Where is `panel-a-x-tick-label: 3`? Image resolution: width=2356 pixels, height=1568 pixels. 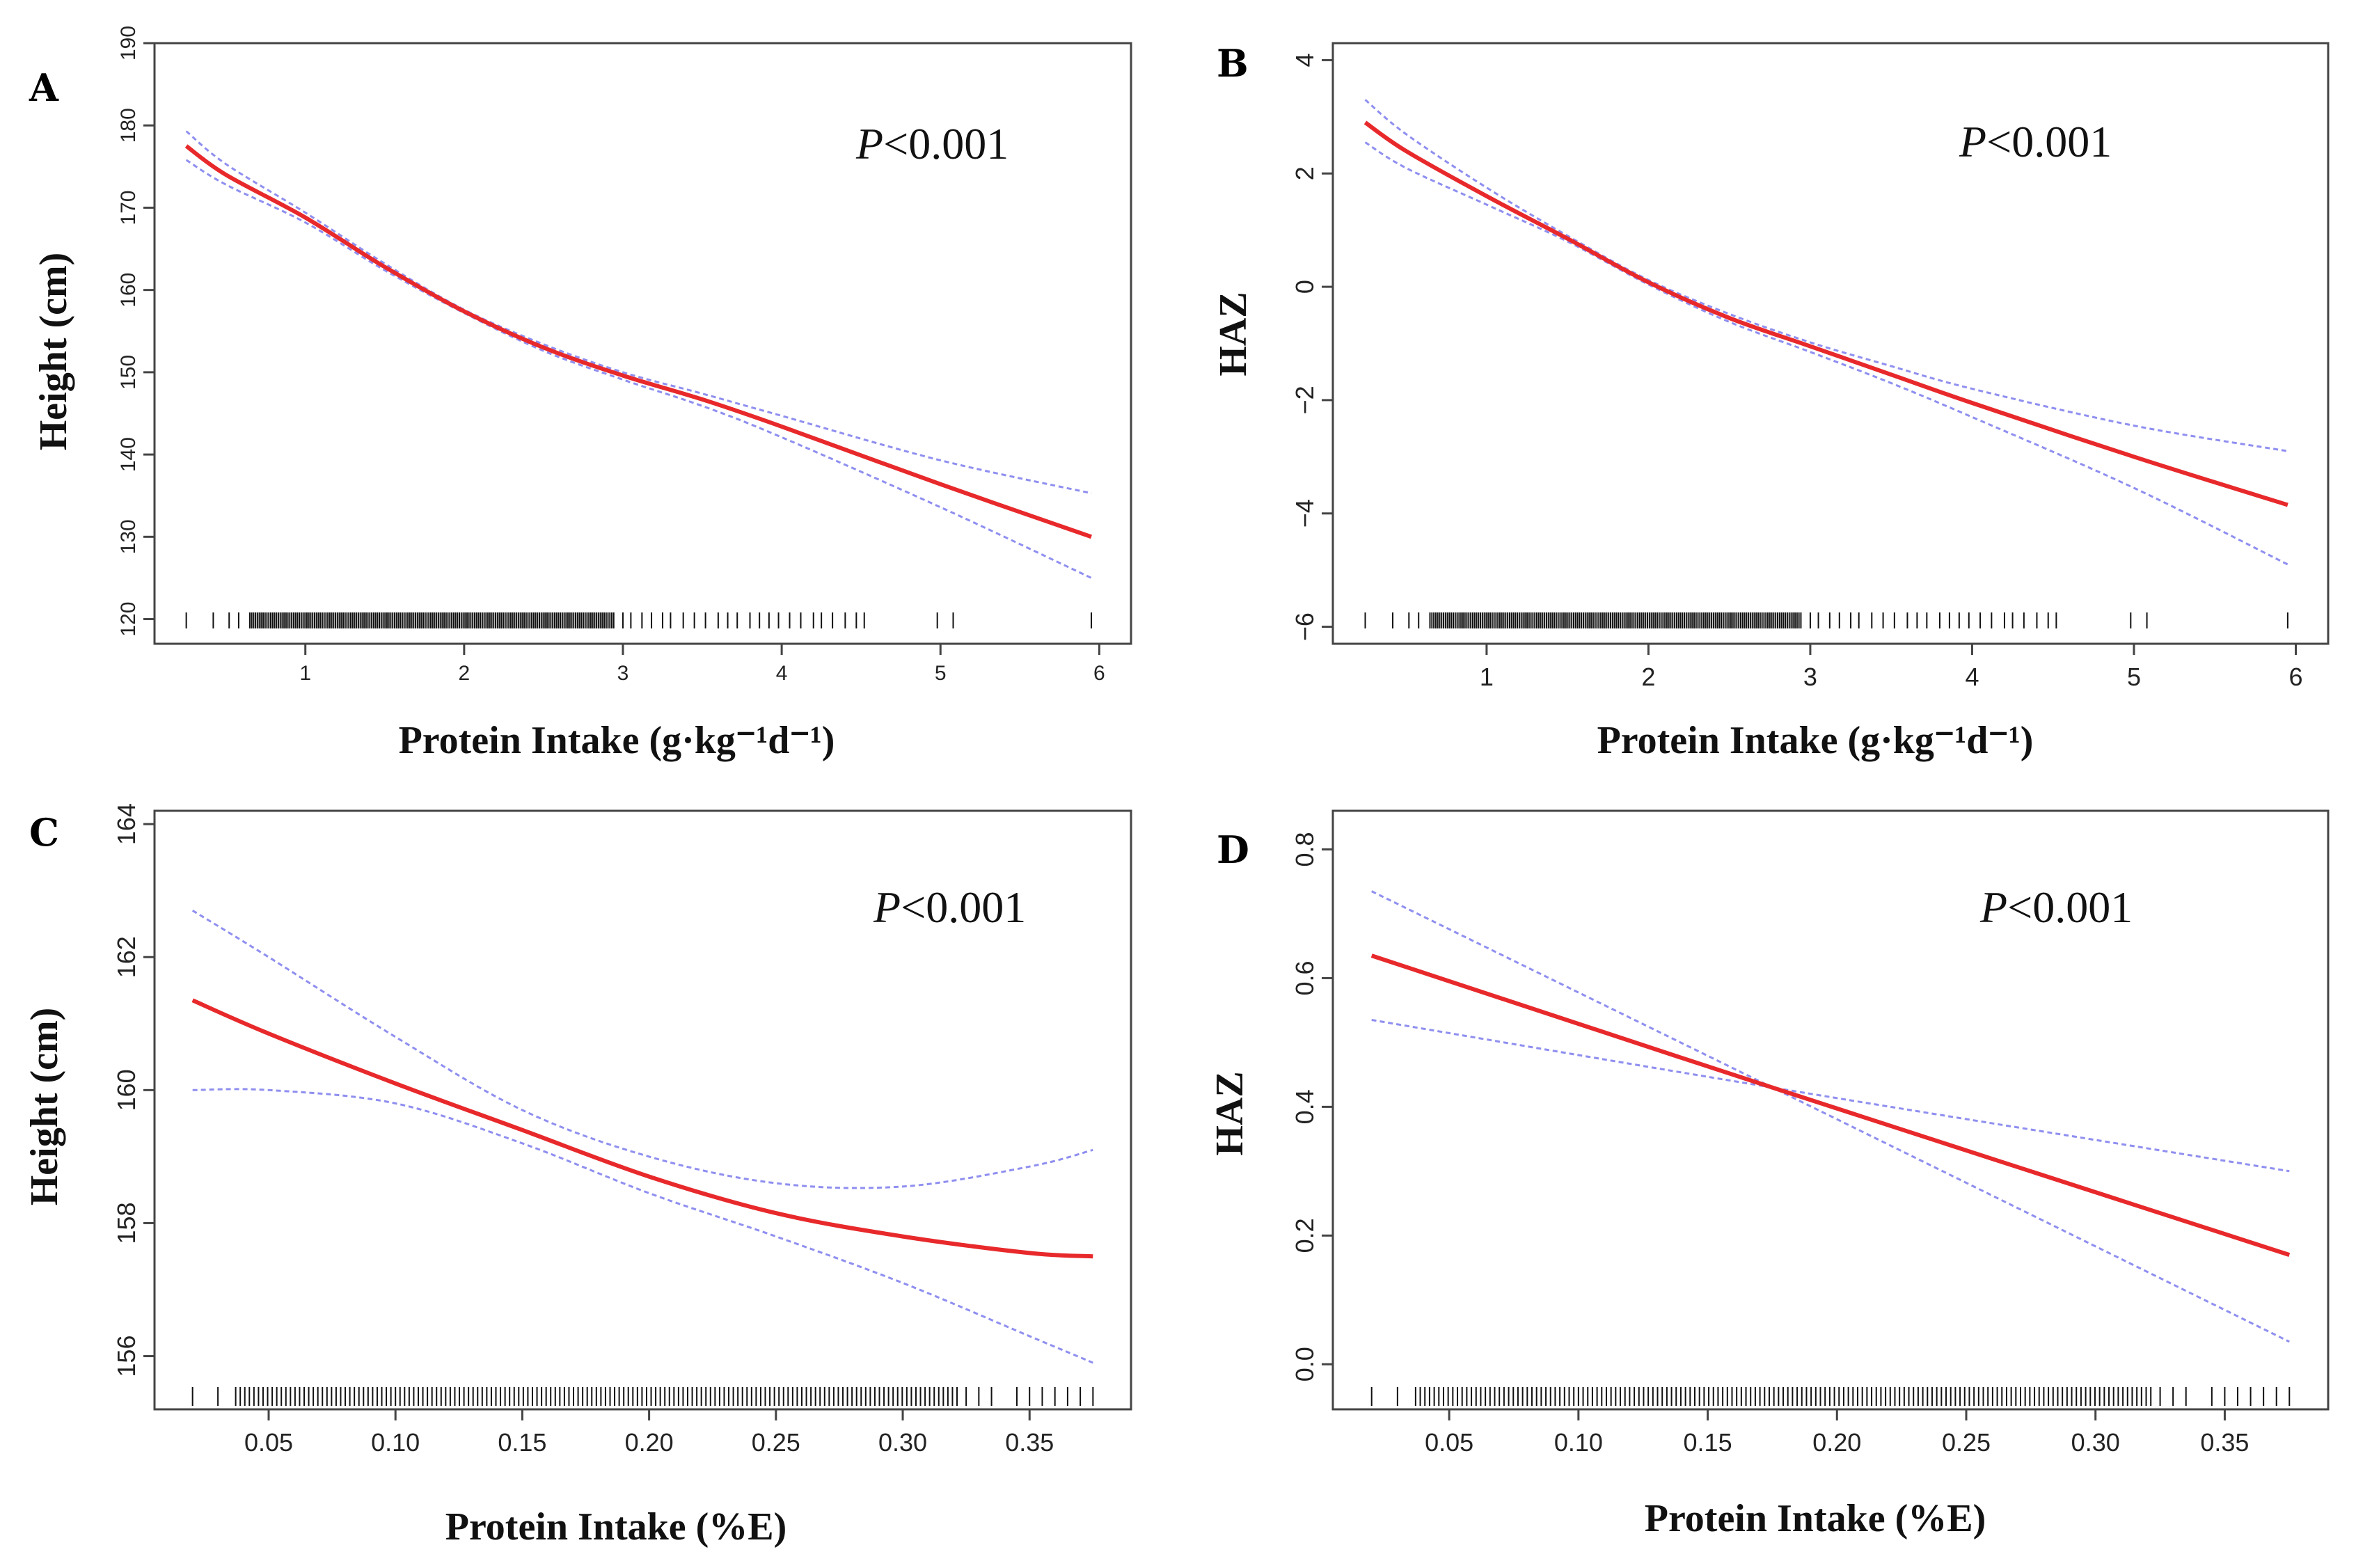 panel-a-x-tick-label: 3 is located at coordinates (623, 673).